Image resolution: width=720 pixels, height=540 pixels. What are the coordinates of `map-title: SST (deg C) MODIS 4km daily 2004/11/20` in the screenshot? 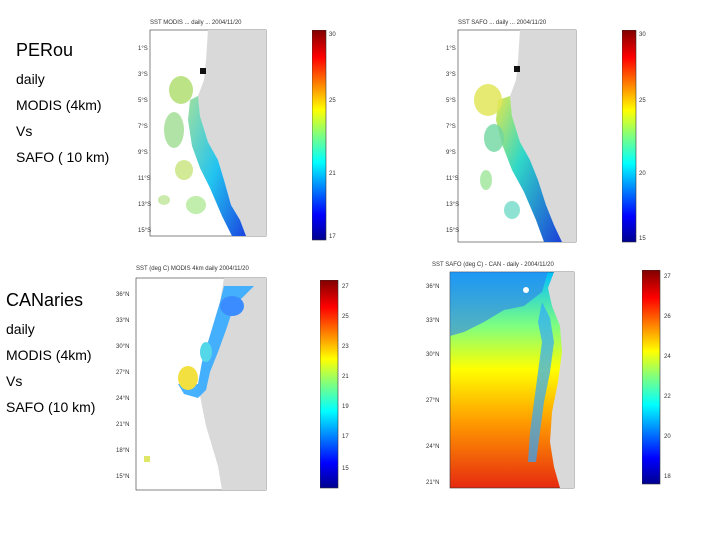 It's located at (192, 269).